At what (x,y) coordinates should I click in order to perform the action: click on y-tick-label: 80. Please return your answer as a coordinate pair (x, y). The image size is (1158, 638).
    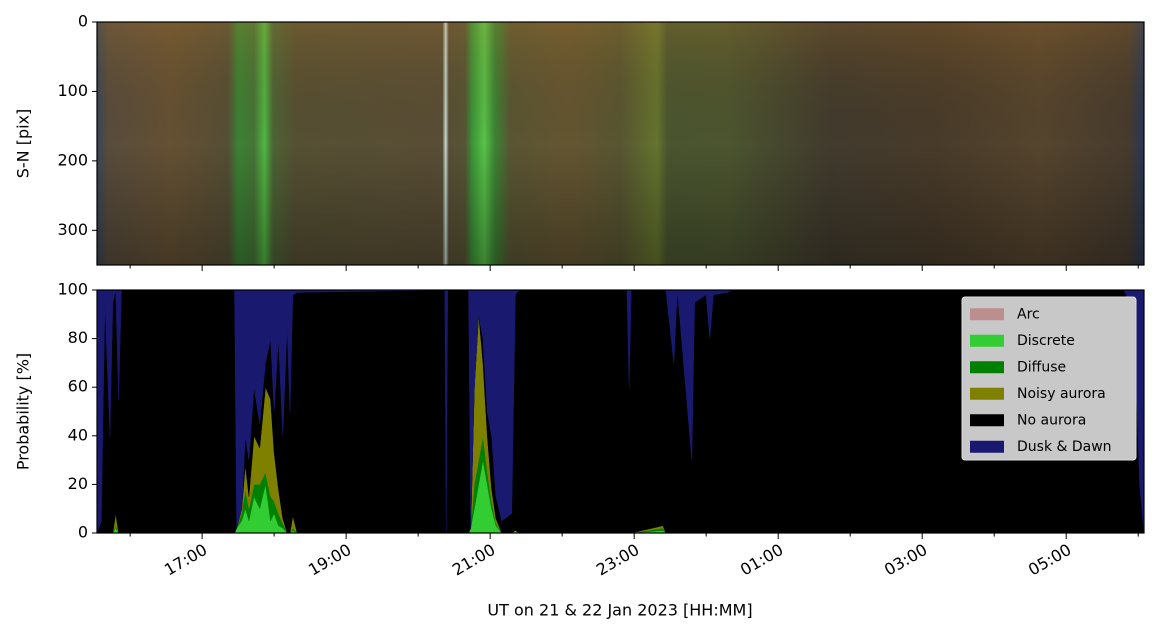
    Looking at the image, I should click on (78, 337).